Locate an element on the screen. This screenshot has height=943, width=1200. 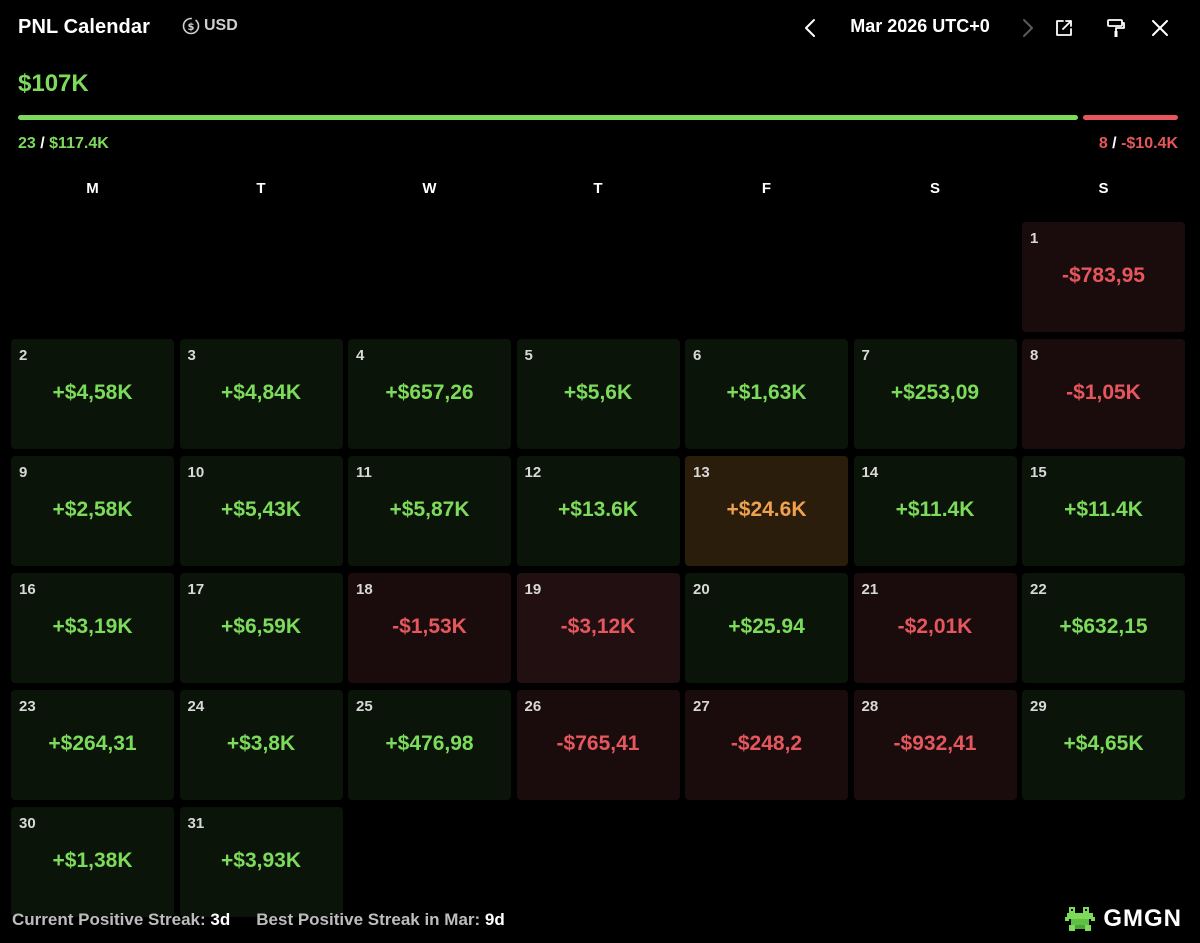
month-label: Mar 2026 UTC+0 is located at coordinates (920, 26).